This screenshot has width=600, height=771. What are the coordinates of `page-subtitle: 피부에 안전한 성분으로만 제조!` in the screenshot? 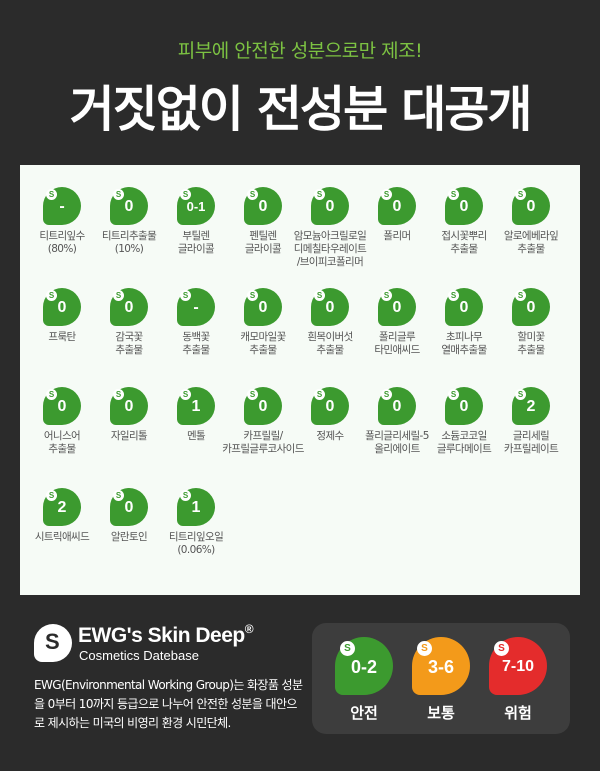 It's located at (300, 51).